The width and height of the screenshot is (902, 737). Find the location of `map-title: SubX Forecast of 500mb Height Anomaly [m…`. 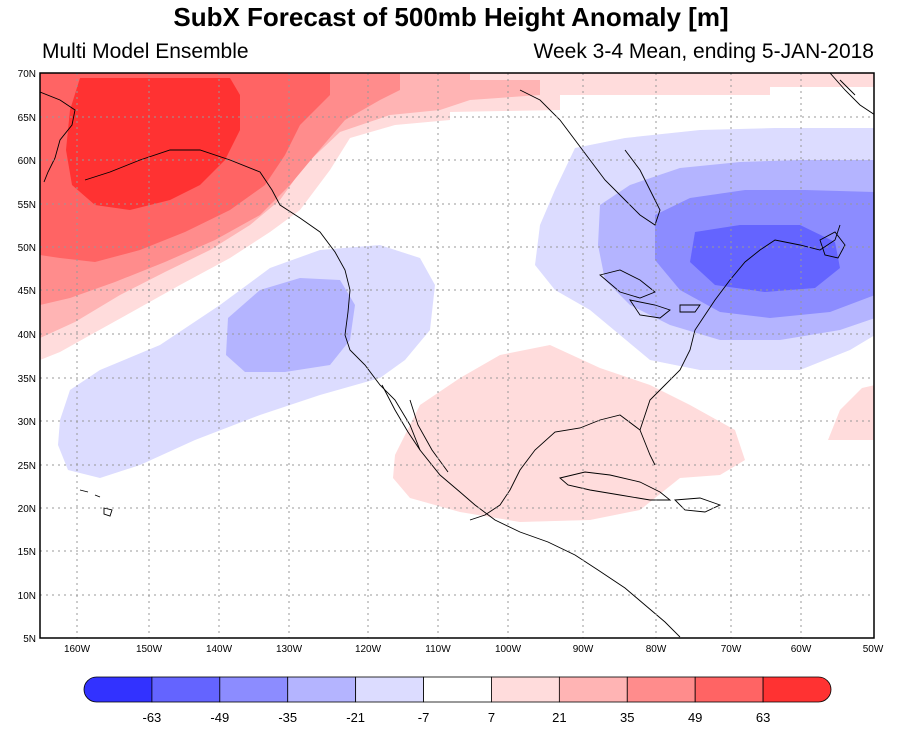

map-title: SubX Forecast of 500mb Height Anomaly [m… is located at coordinates (451, 17).